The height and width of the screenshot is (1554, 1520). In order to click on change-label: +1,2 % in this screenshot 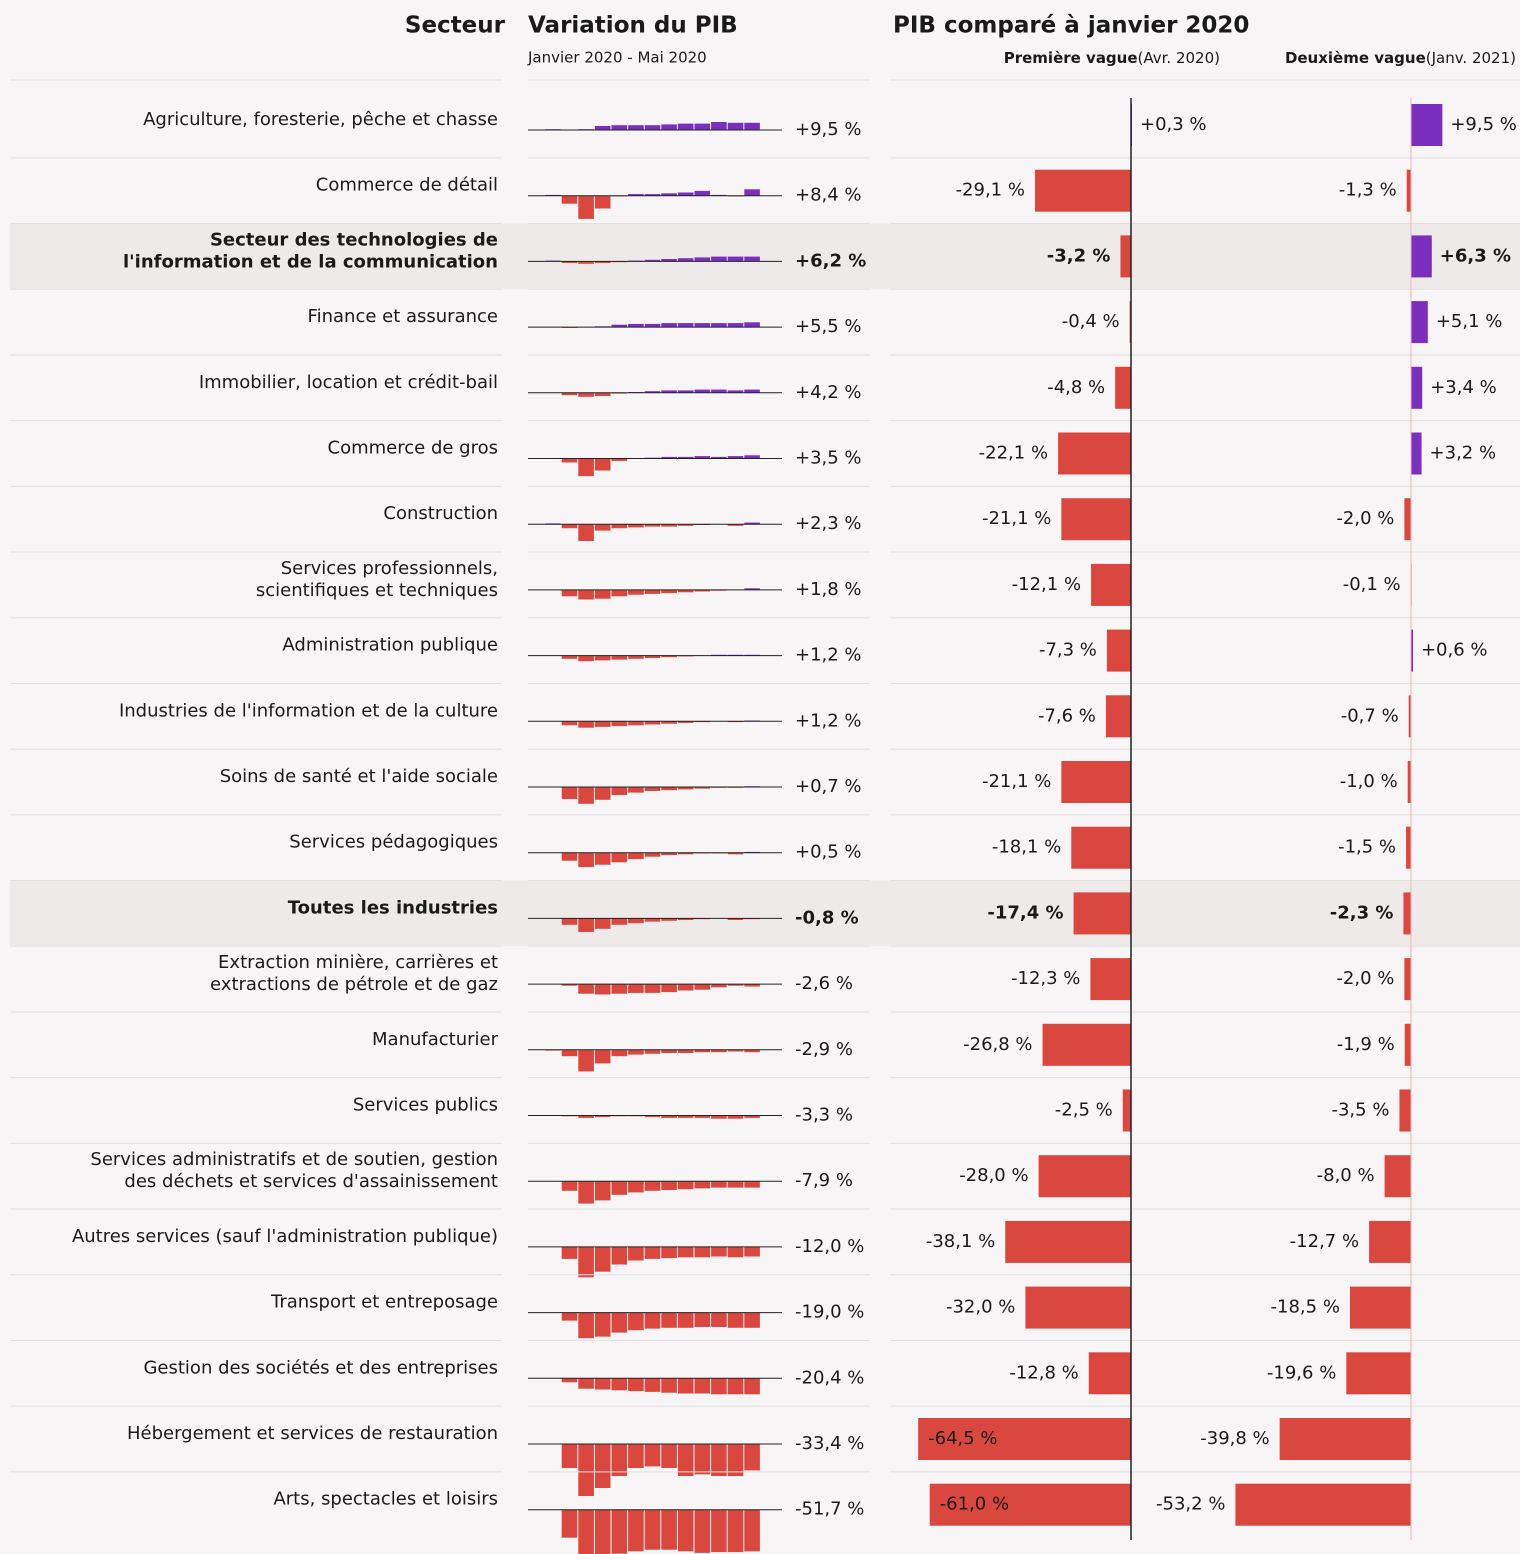, I will do `click(828, 655)`.